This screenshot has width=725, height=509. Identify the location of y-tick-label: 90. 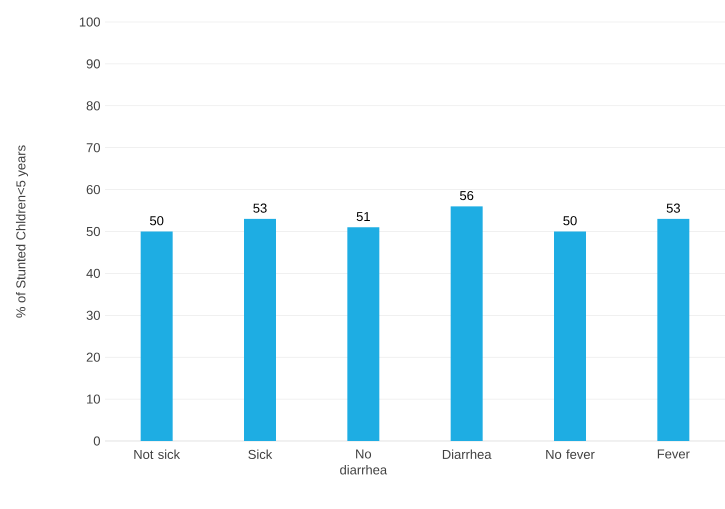
(93, 63).